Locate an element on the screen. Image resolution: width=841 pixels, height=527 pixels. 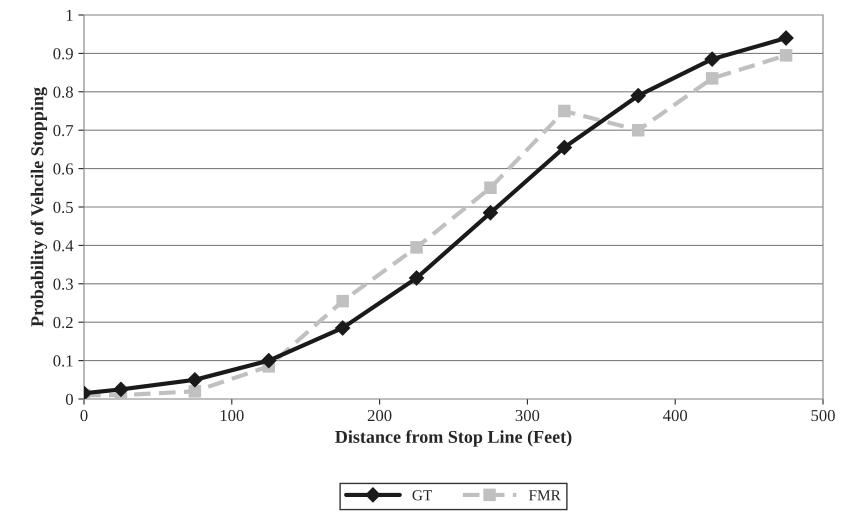
y-tick-label: 0.1 is located at coordinates (63, 361).